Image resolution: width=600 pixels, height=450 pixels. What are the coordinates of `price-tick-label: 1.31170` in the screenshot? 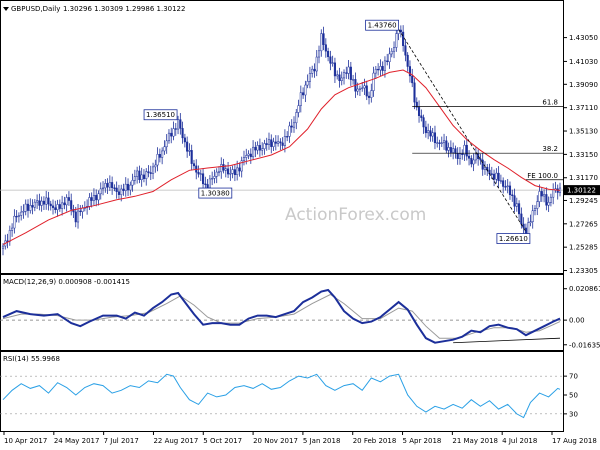 It's located at (583, 178).